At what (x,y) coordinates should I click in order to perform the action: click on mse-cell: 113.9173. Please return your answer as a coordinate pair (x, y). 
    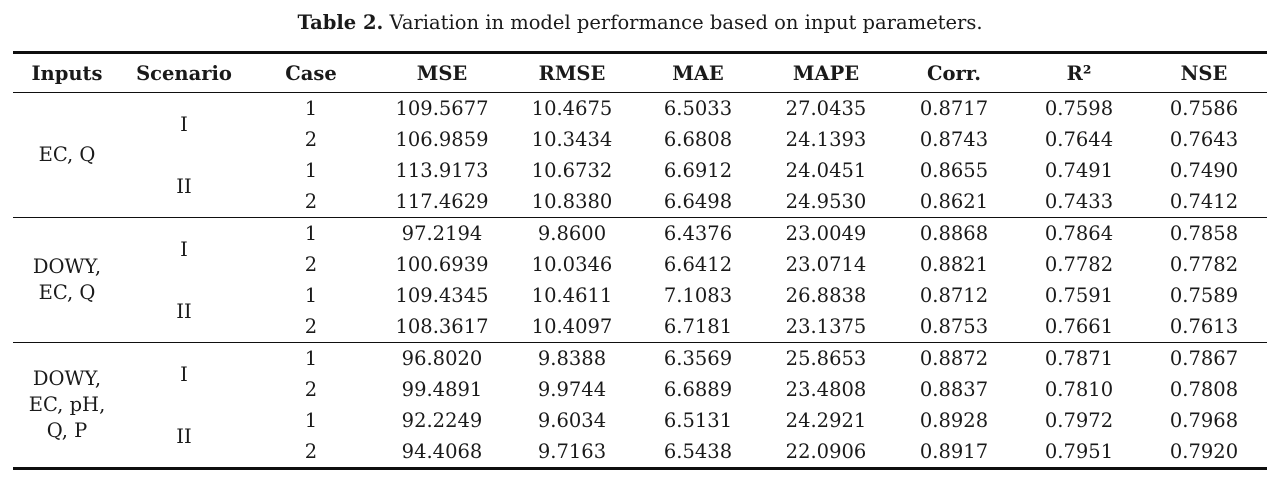
    Looking at the image, I should click on (442, 170).